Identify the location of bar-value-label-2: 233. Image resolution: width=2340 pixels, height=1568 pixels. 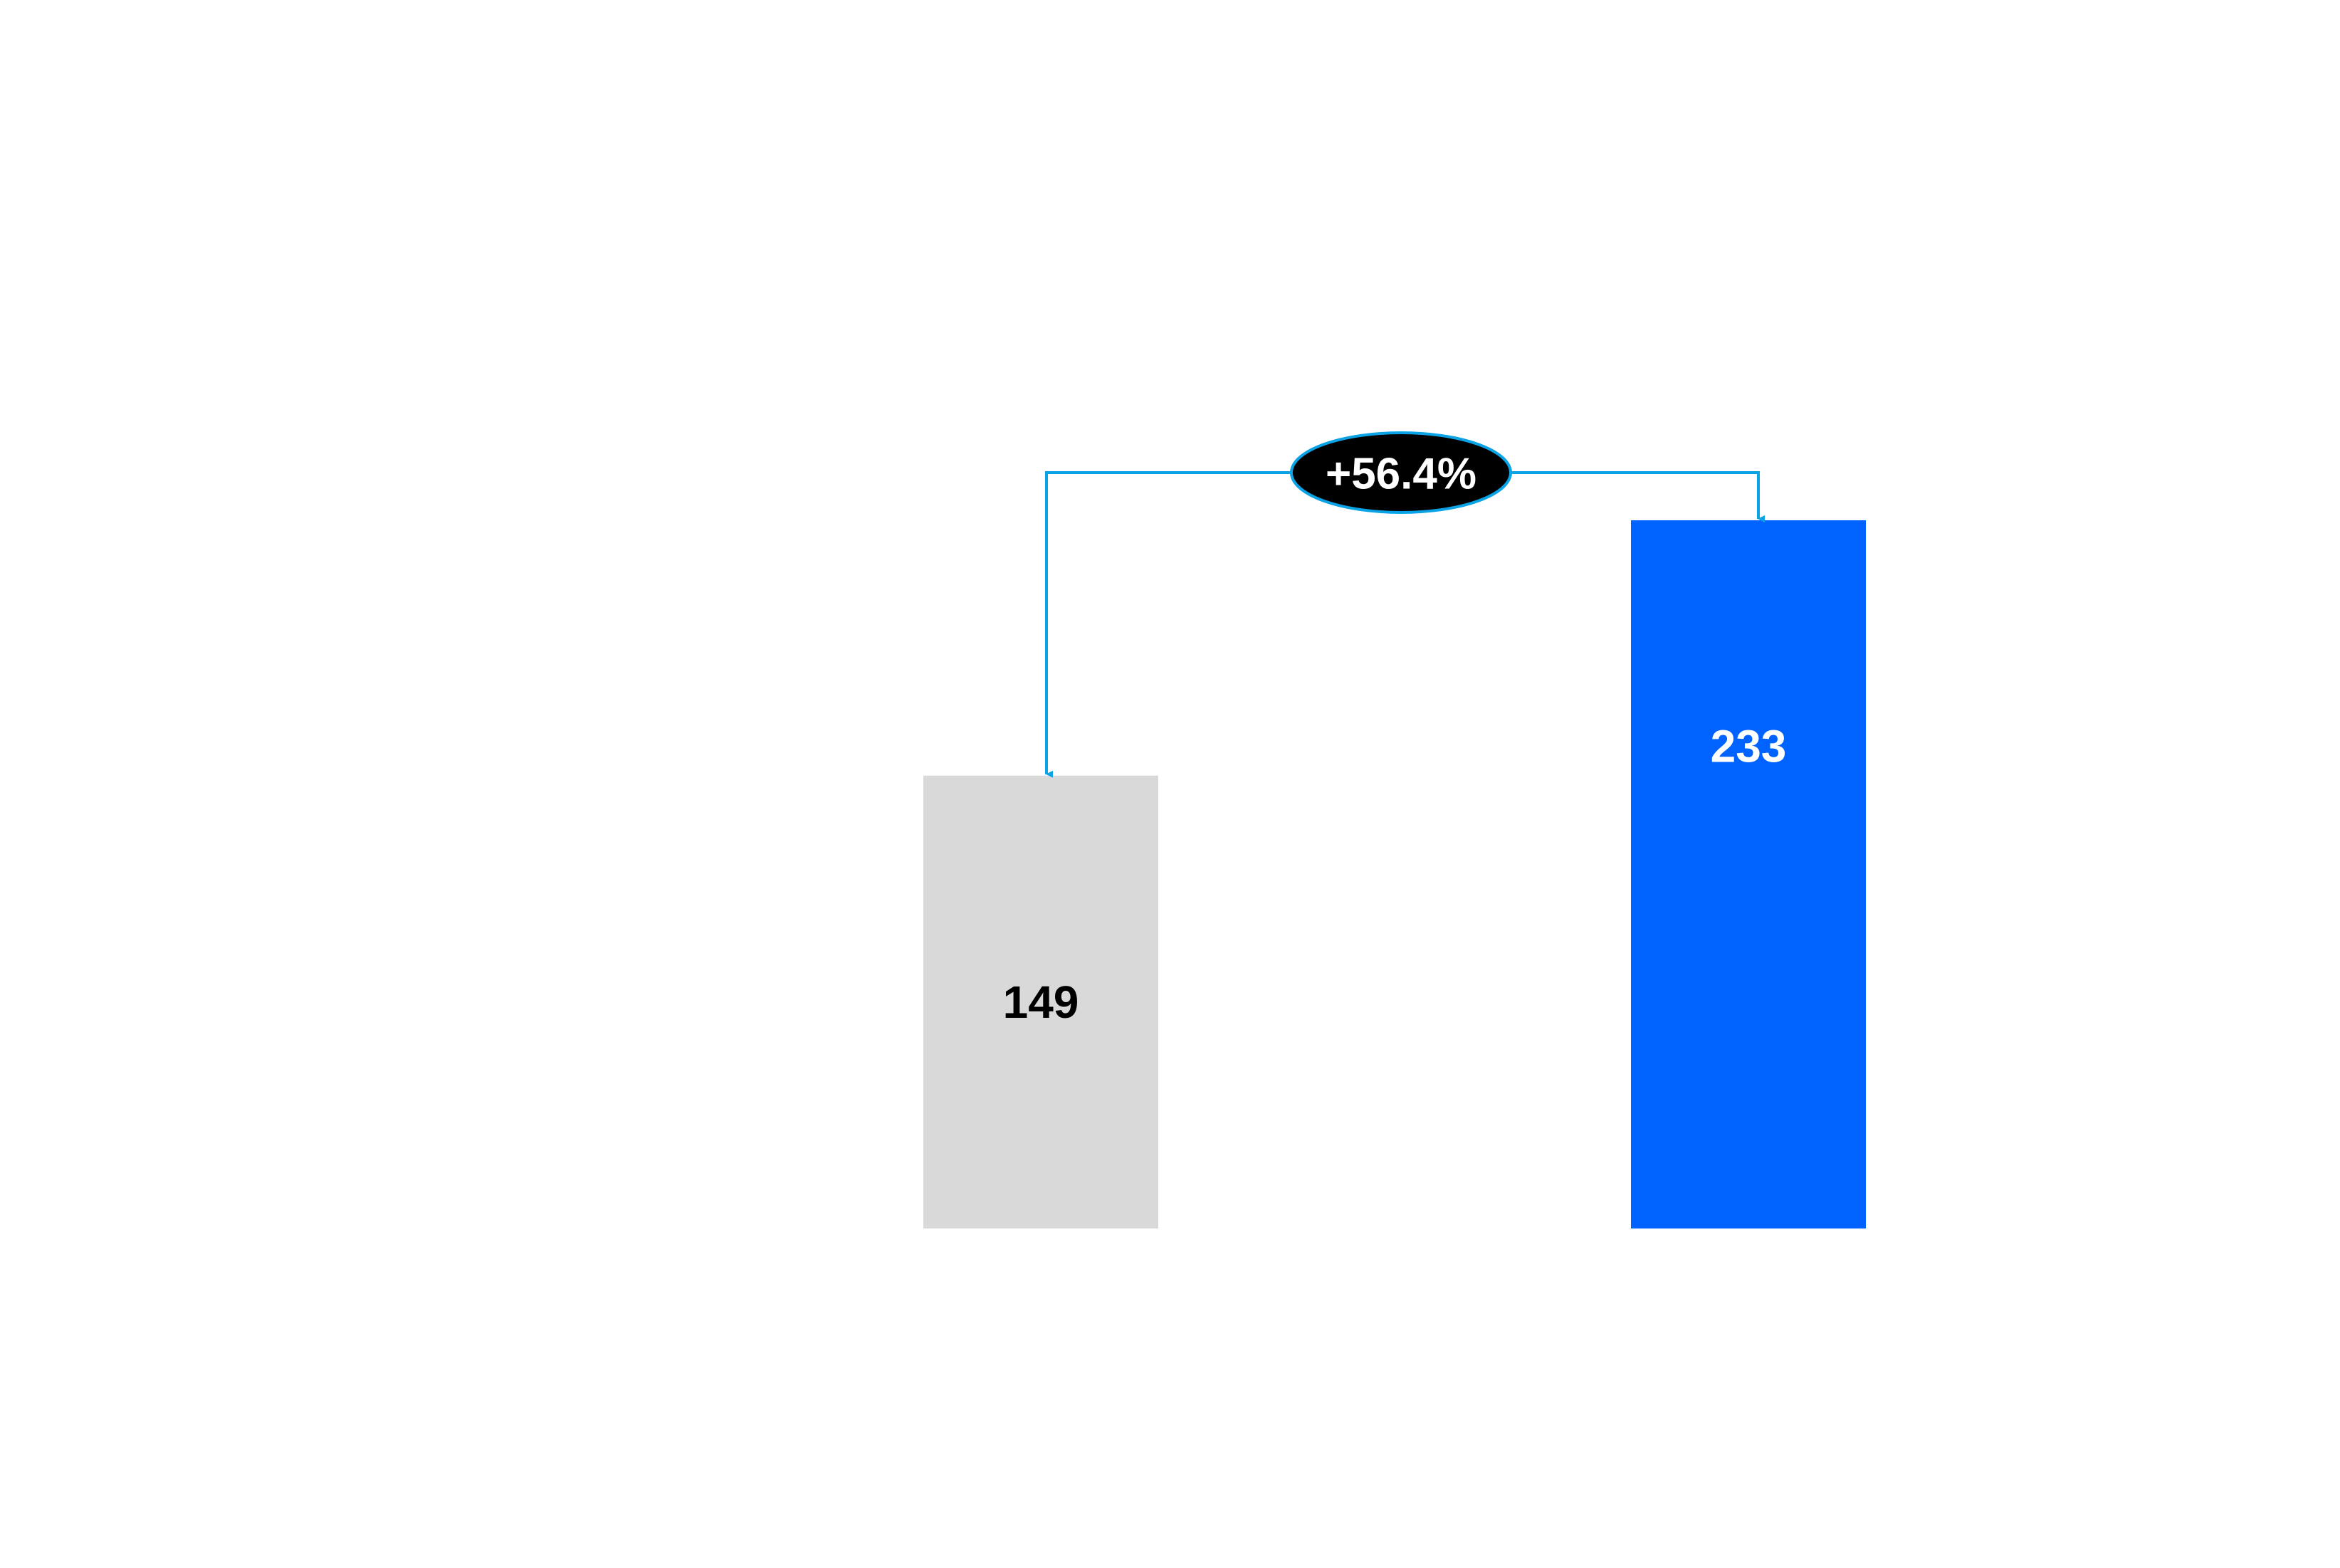
(1749, 746).